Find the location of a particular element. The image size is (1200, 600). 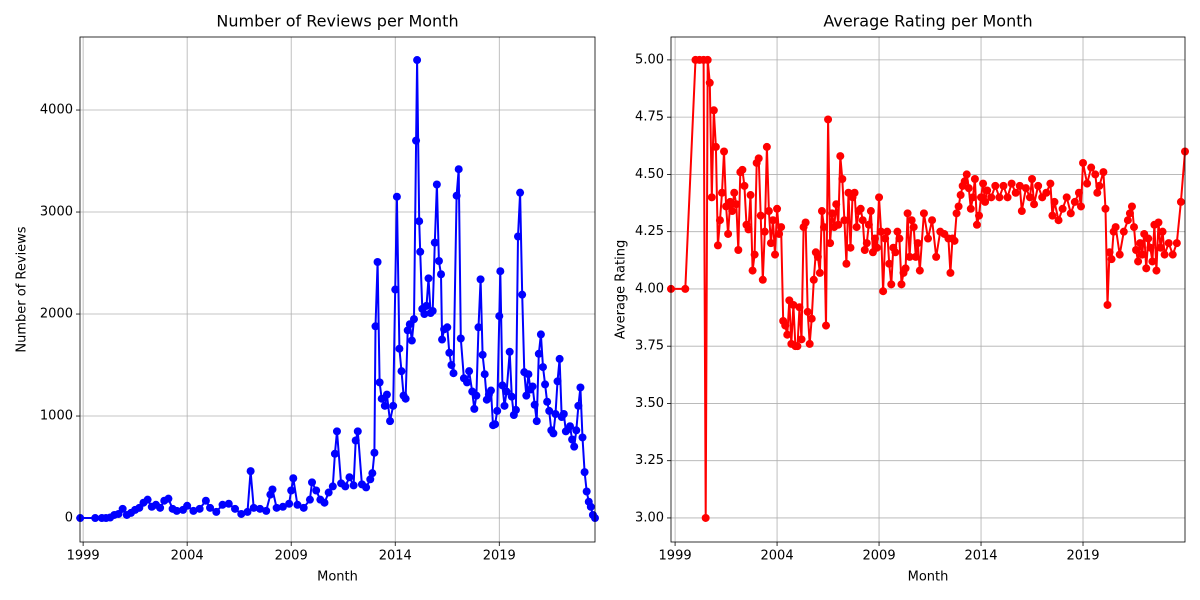

y-tick-label: 3000 is located at coordinates (56, 212).